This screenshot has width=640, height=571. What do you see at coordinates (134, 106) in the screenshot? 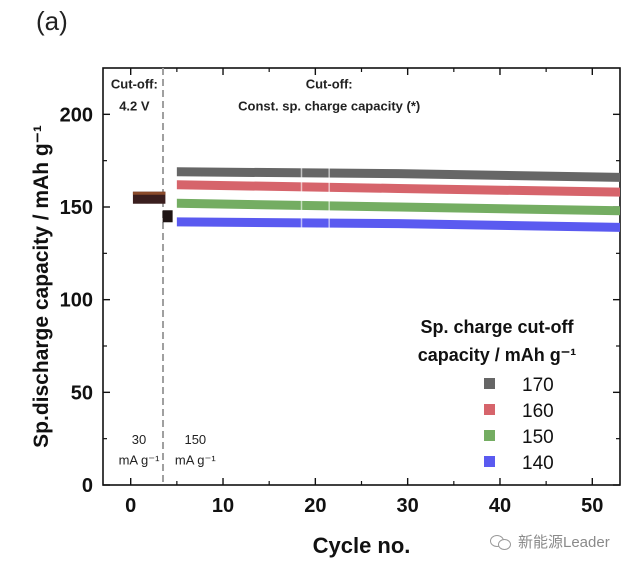
I see `annotation-1: 4.2 V` at bounding box center [134, 106].